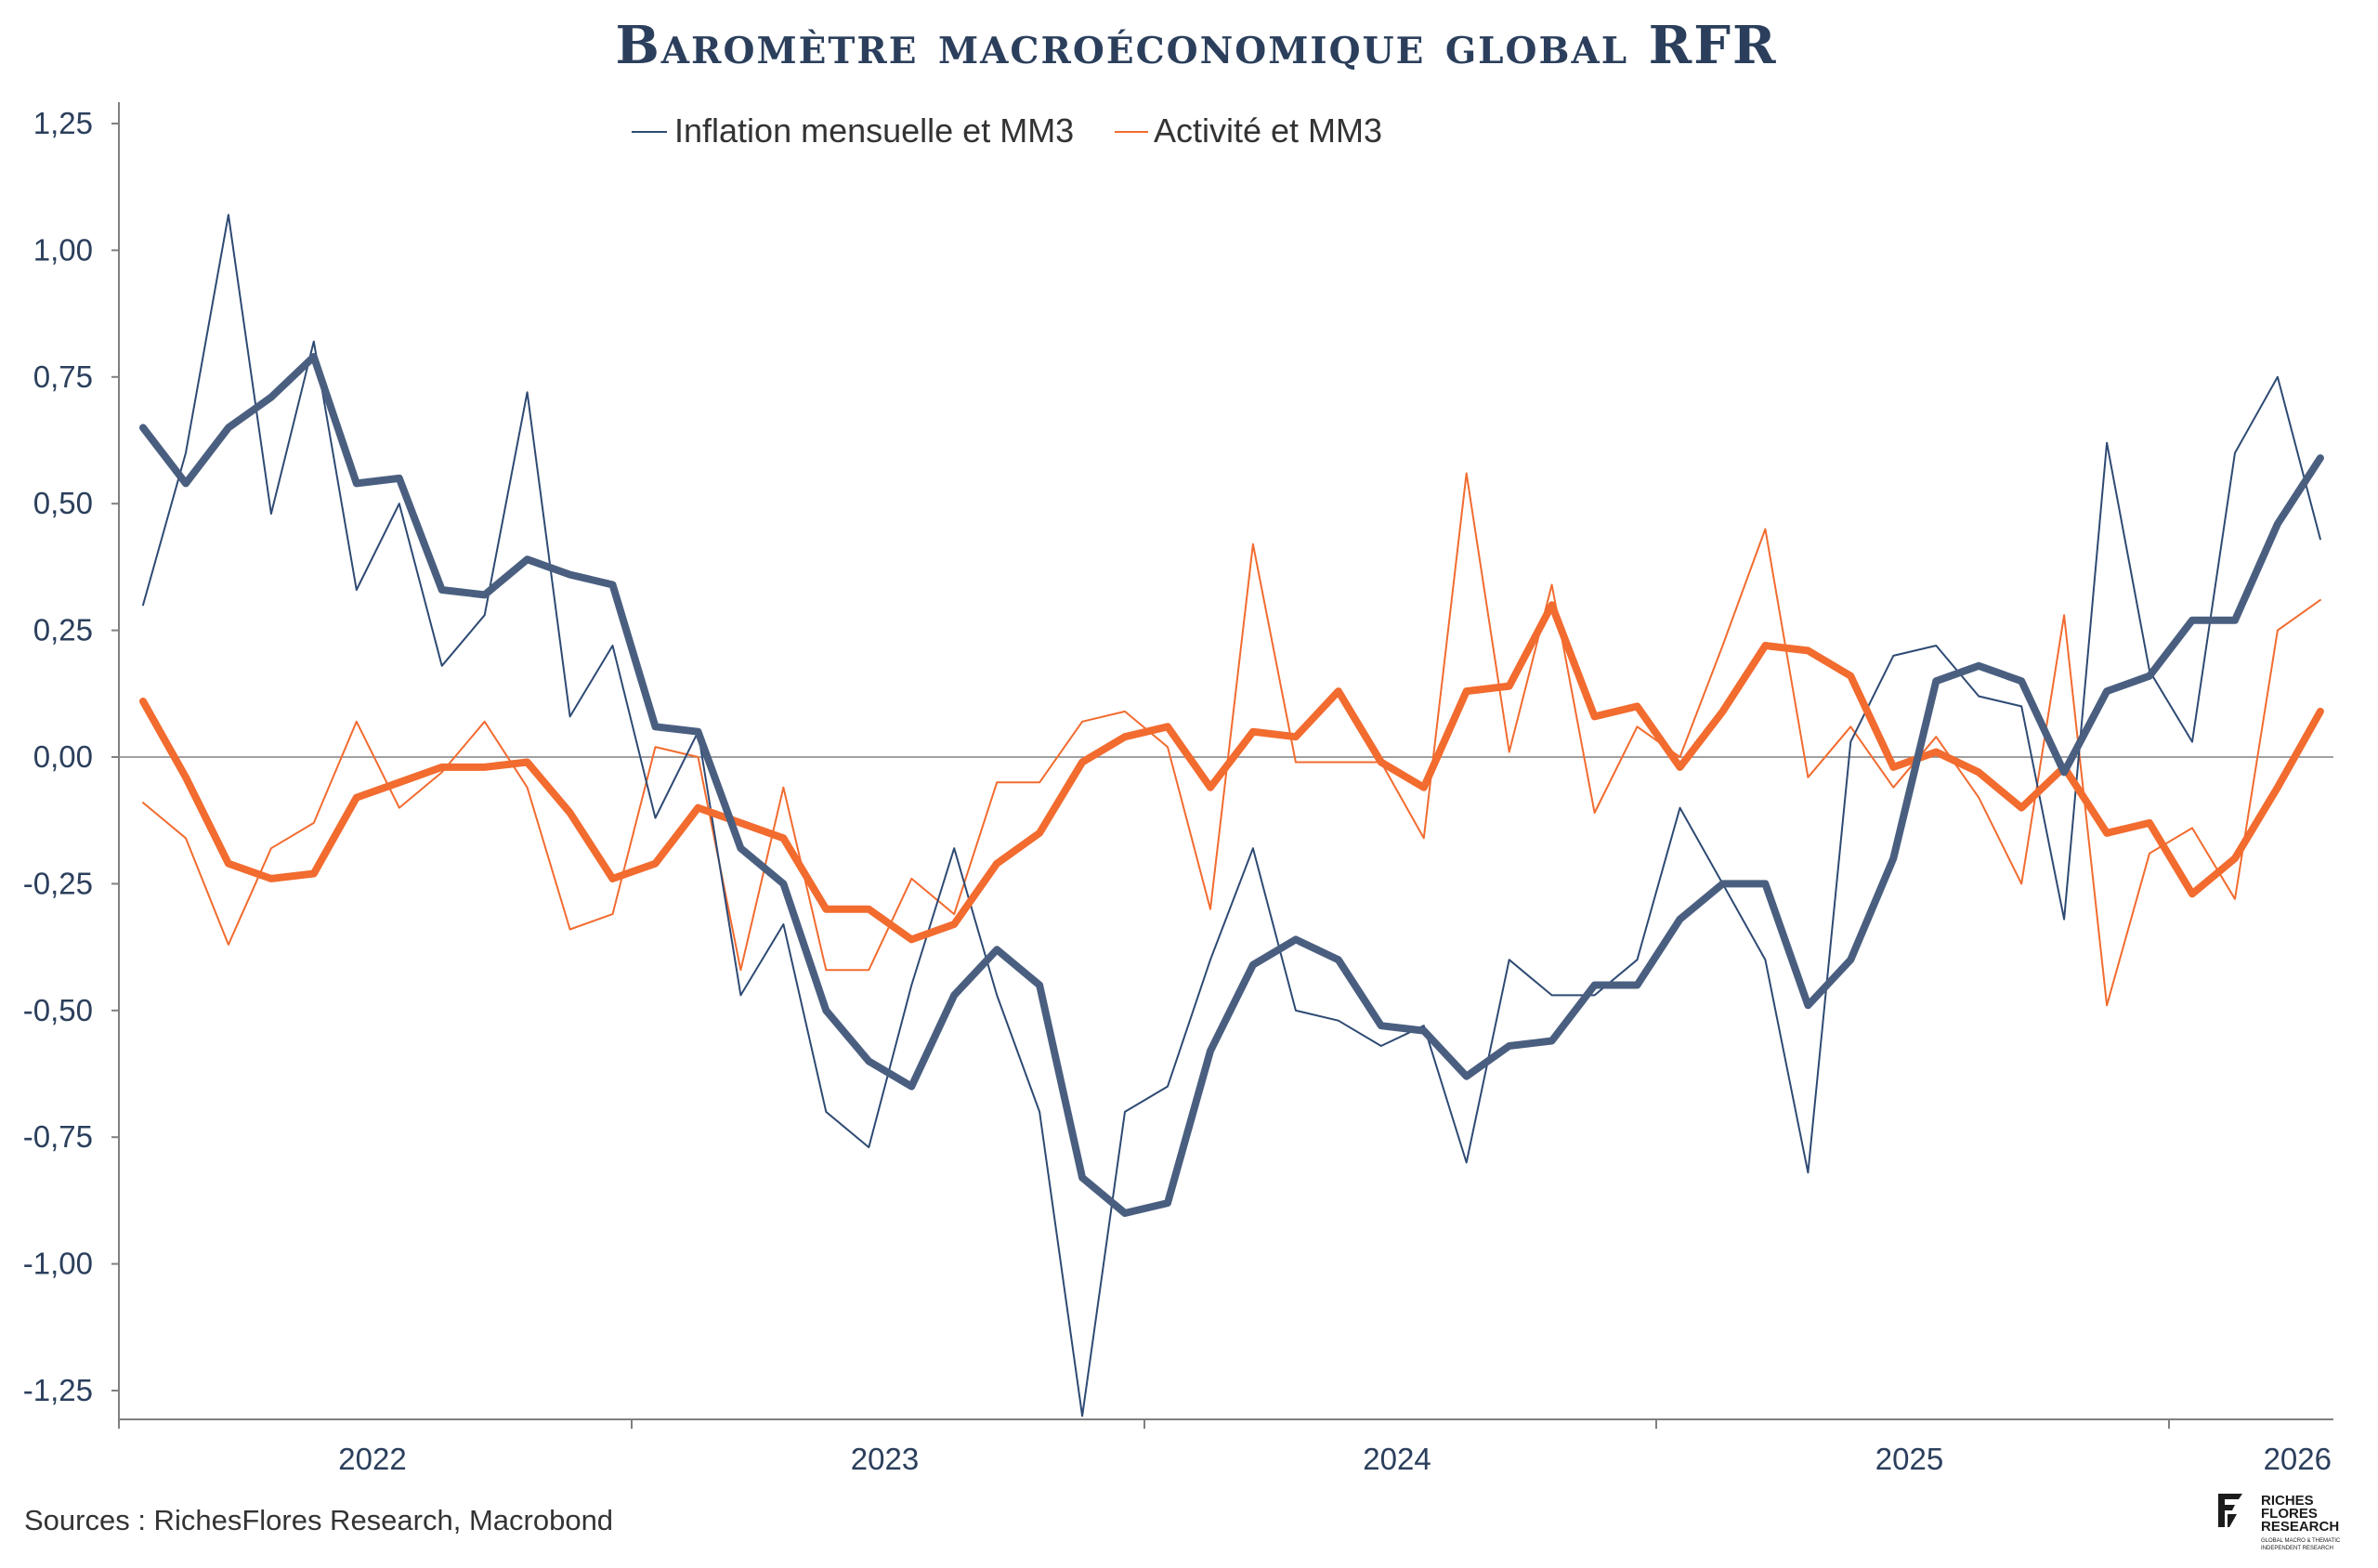 This screenshot has width=2378, height=1568. I want to click on logo-tagline-2: INDEPENDENT RESEARCH, so click(2297, 1548).